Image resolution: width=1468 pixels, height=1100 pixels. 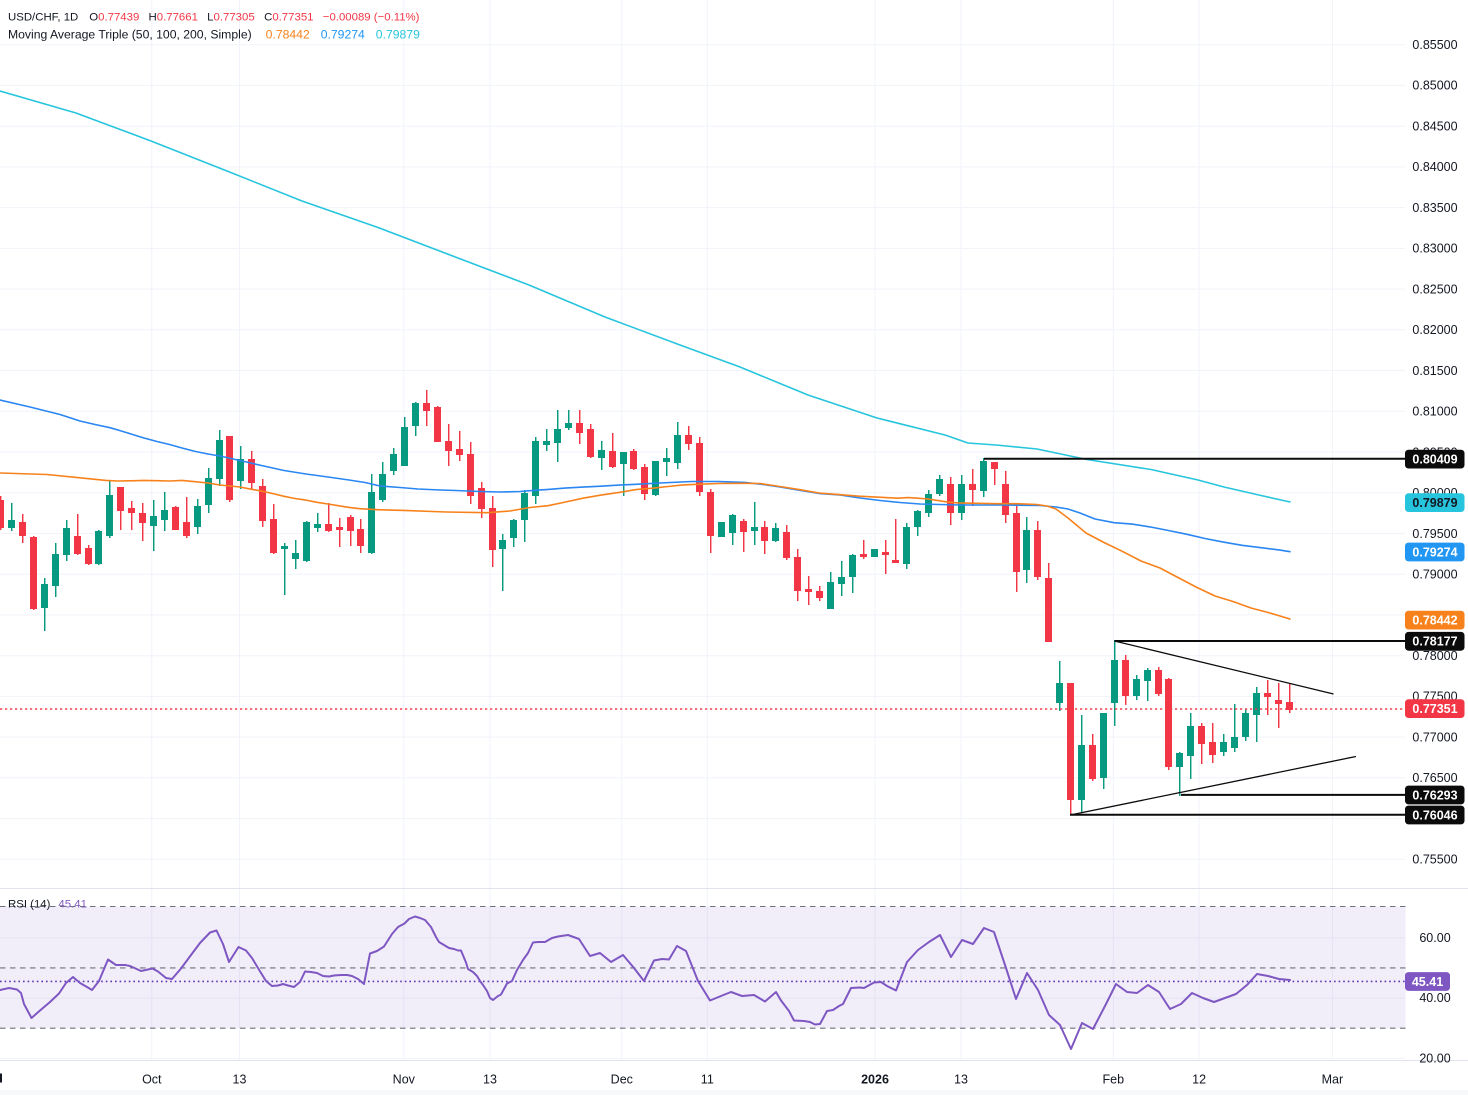 I want to click on svg-text: 0.79879, so click(x=1434, y=503).